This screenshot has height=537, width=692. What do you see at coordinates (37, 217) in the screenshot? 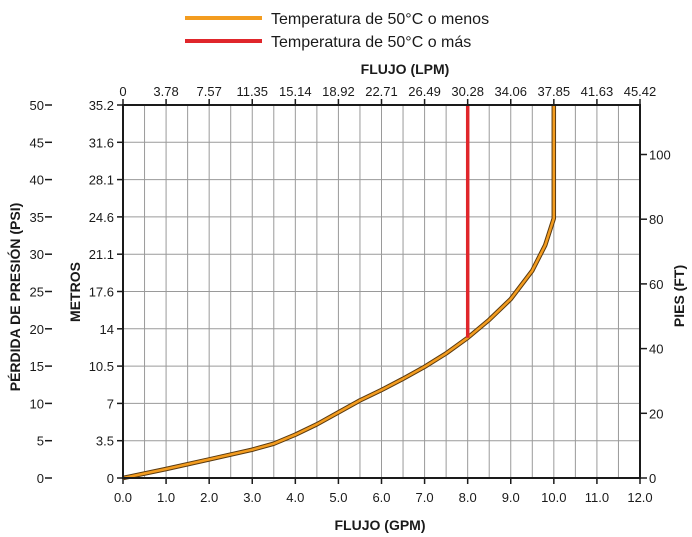
I see `left-outer-tick-label: 35` at bounding box center [37, 217].